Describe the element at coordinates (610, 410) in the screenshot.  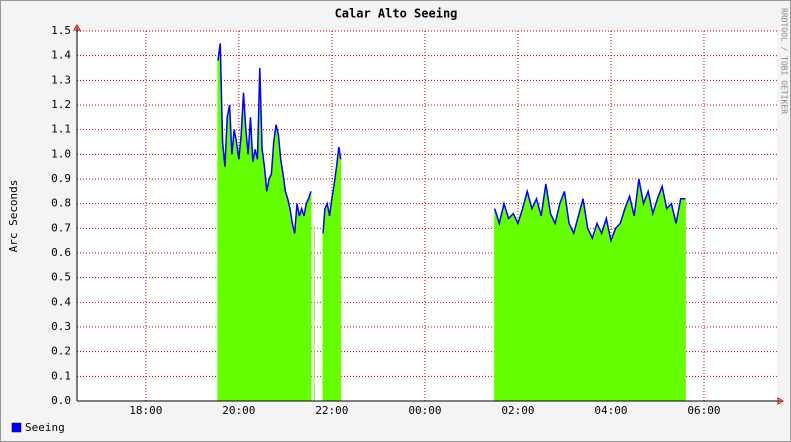
I see `x-tick-label: 04:00` at that location.